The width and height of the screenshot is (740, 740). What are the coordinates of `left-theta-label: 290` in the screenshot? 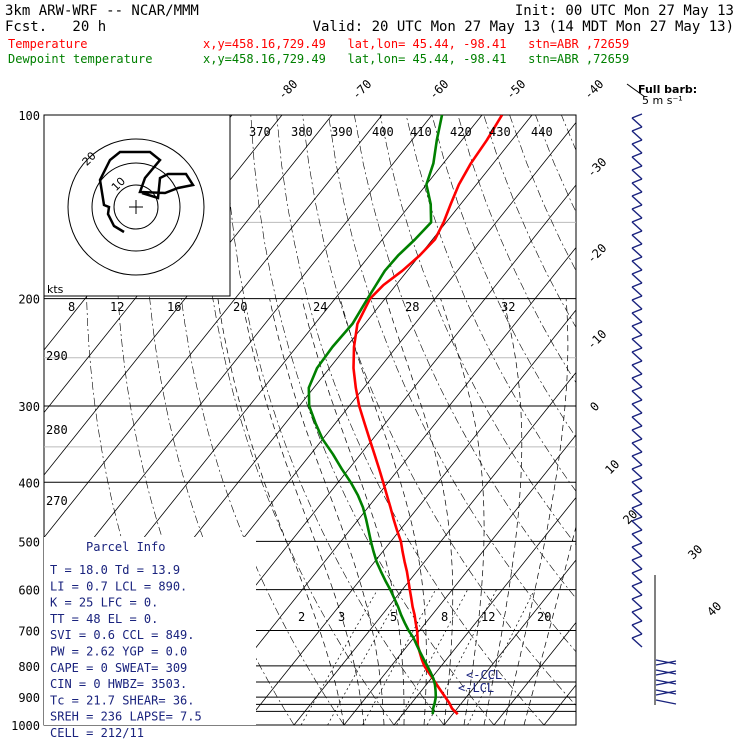 It's located at (57, 356).